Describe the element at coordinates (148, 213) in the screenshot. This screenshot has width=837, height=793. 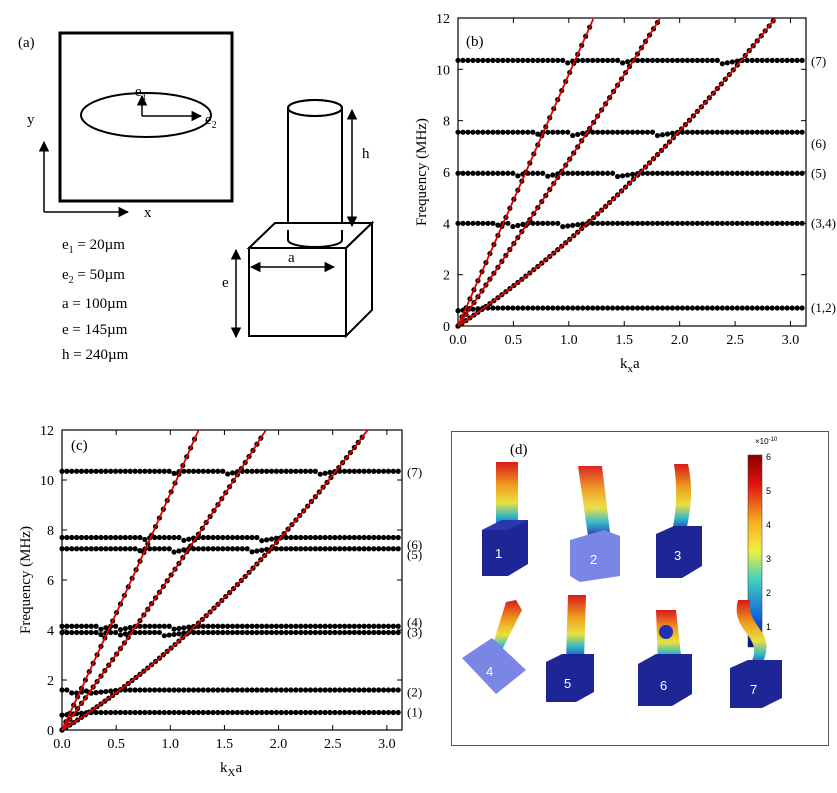
I see `x-axis-label: x` at that location.